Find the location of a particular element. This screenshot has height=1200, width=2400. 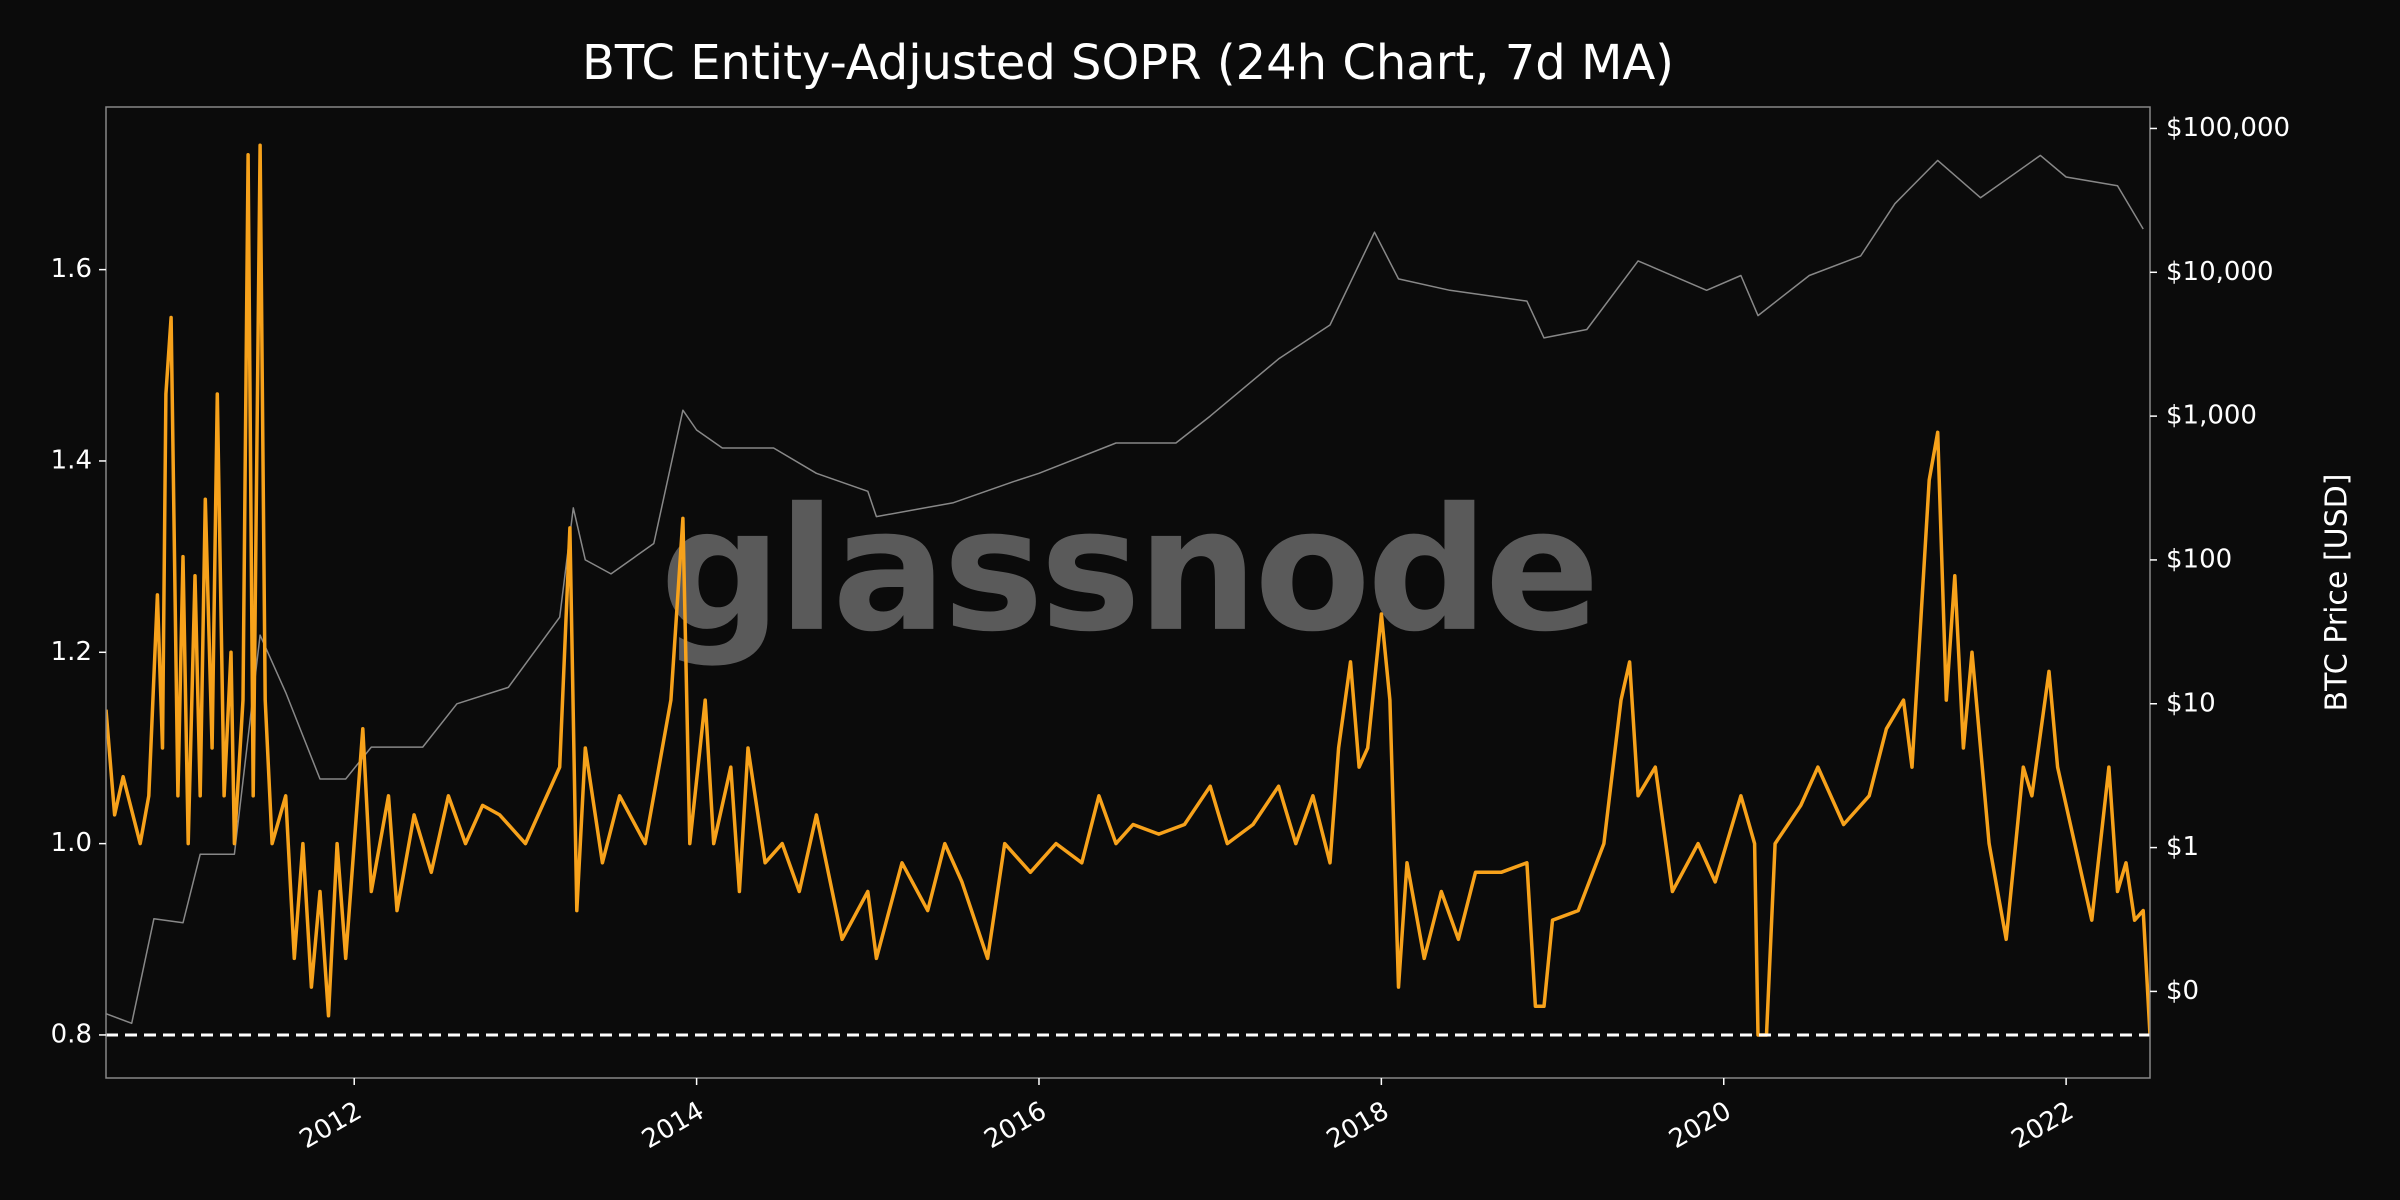

y-tick-label: 0.8 is located at coordinates (71, 1034).